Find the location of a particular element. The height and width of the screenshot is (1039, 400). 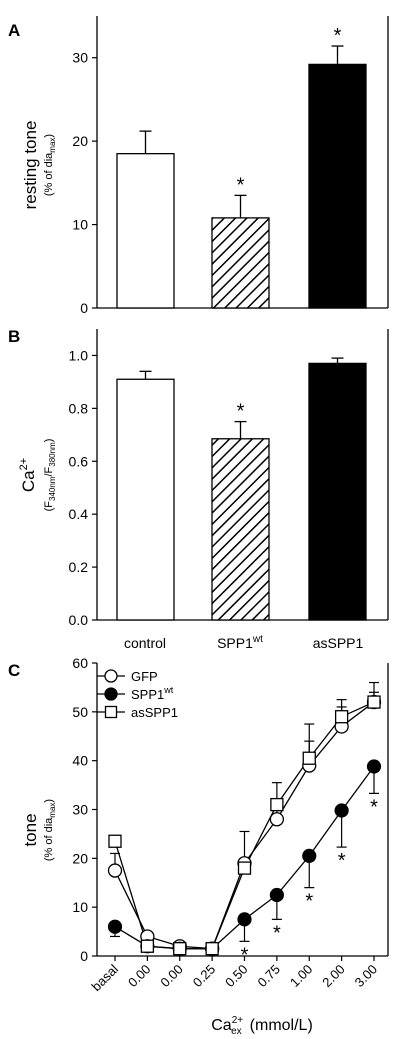

panel-a-ylabel-sub: (% of dia is located at coordinates (49, 174).